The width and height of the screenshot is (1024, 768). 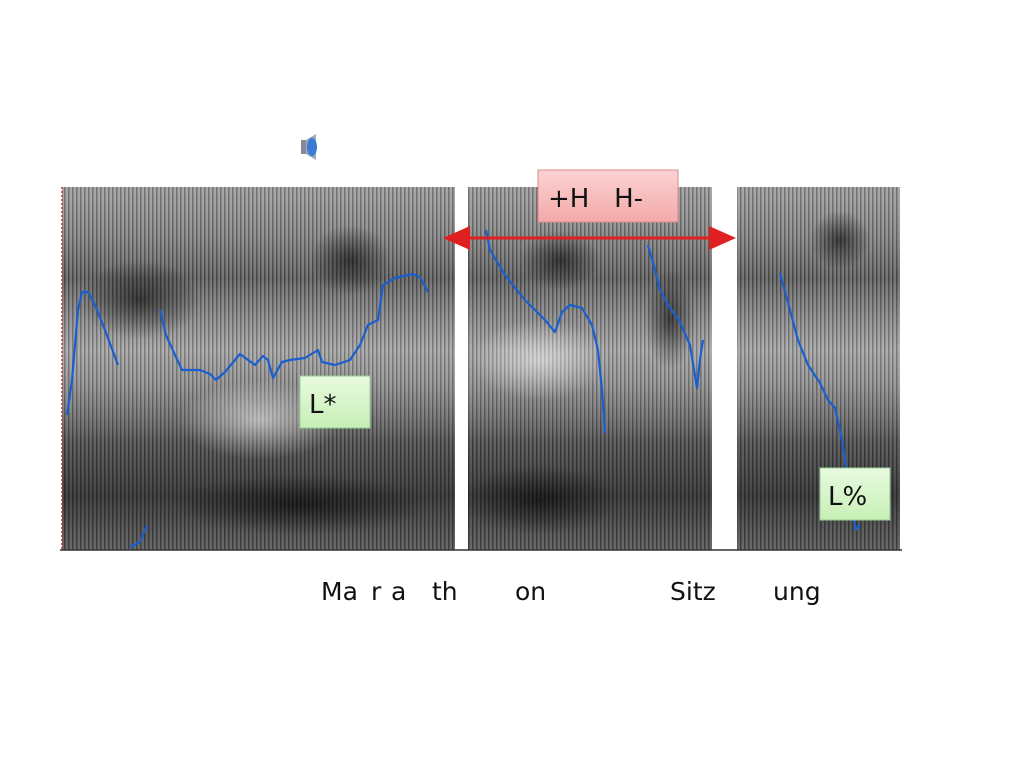 I want to click on word: Sitz, so click(x=693, y=591).